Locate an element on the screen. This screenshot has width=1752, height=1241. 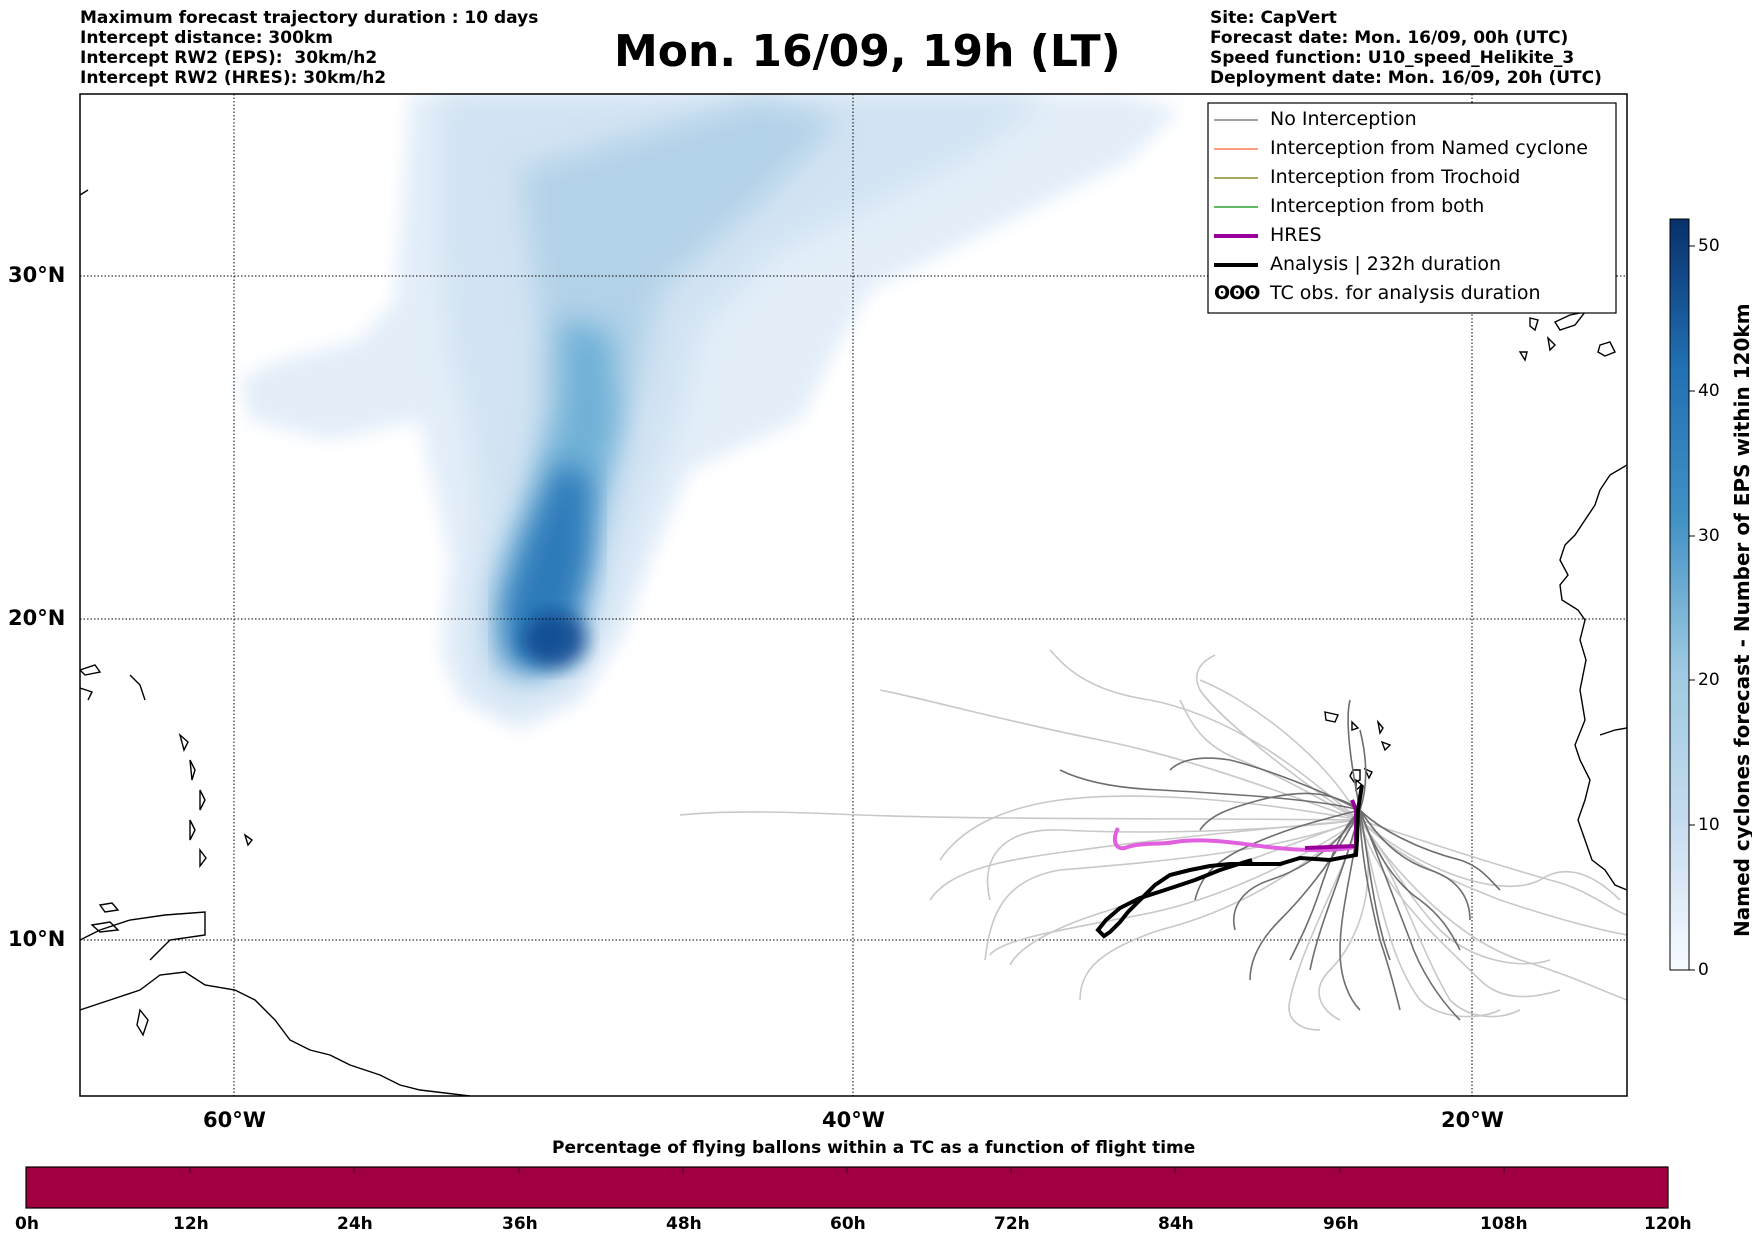
colorbar-tick-0: 0 is located at coordinates (1703, 970).